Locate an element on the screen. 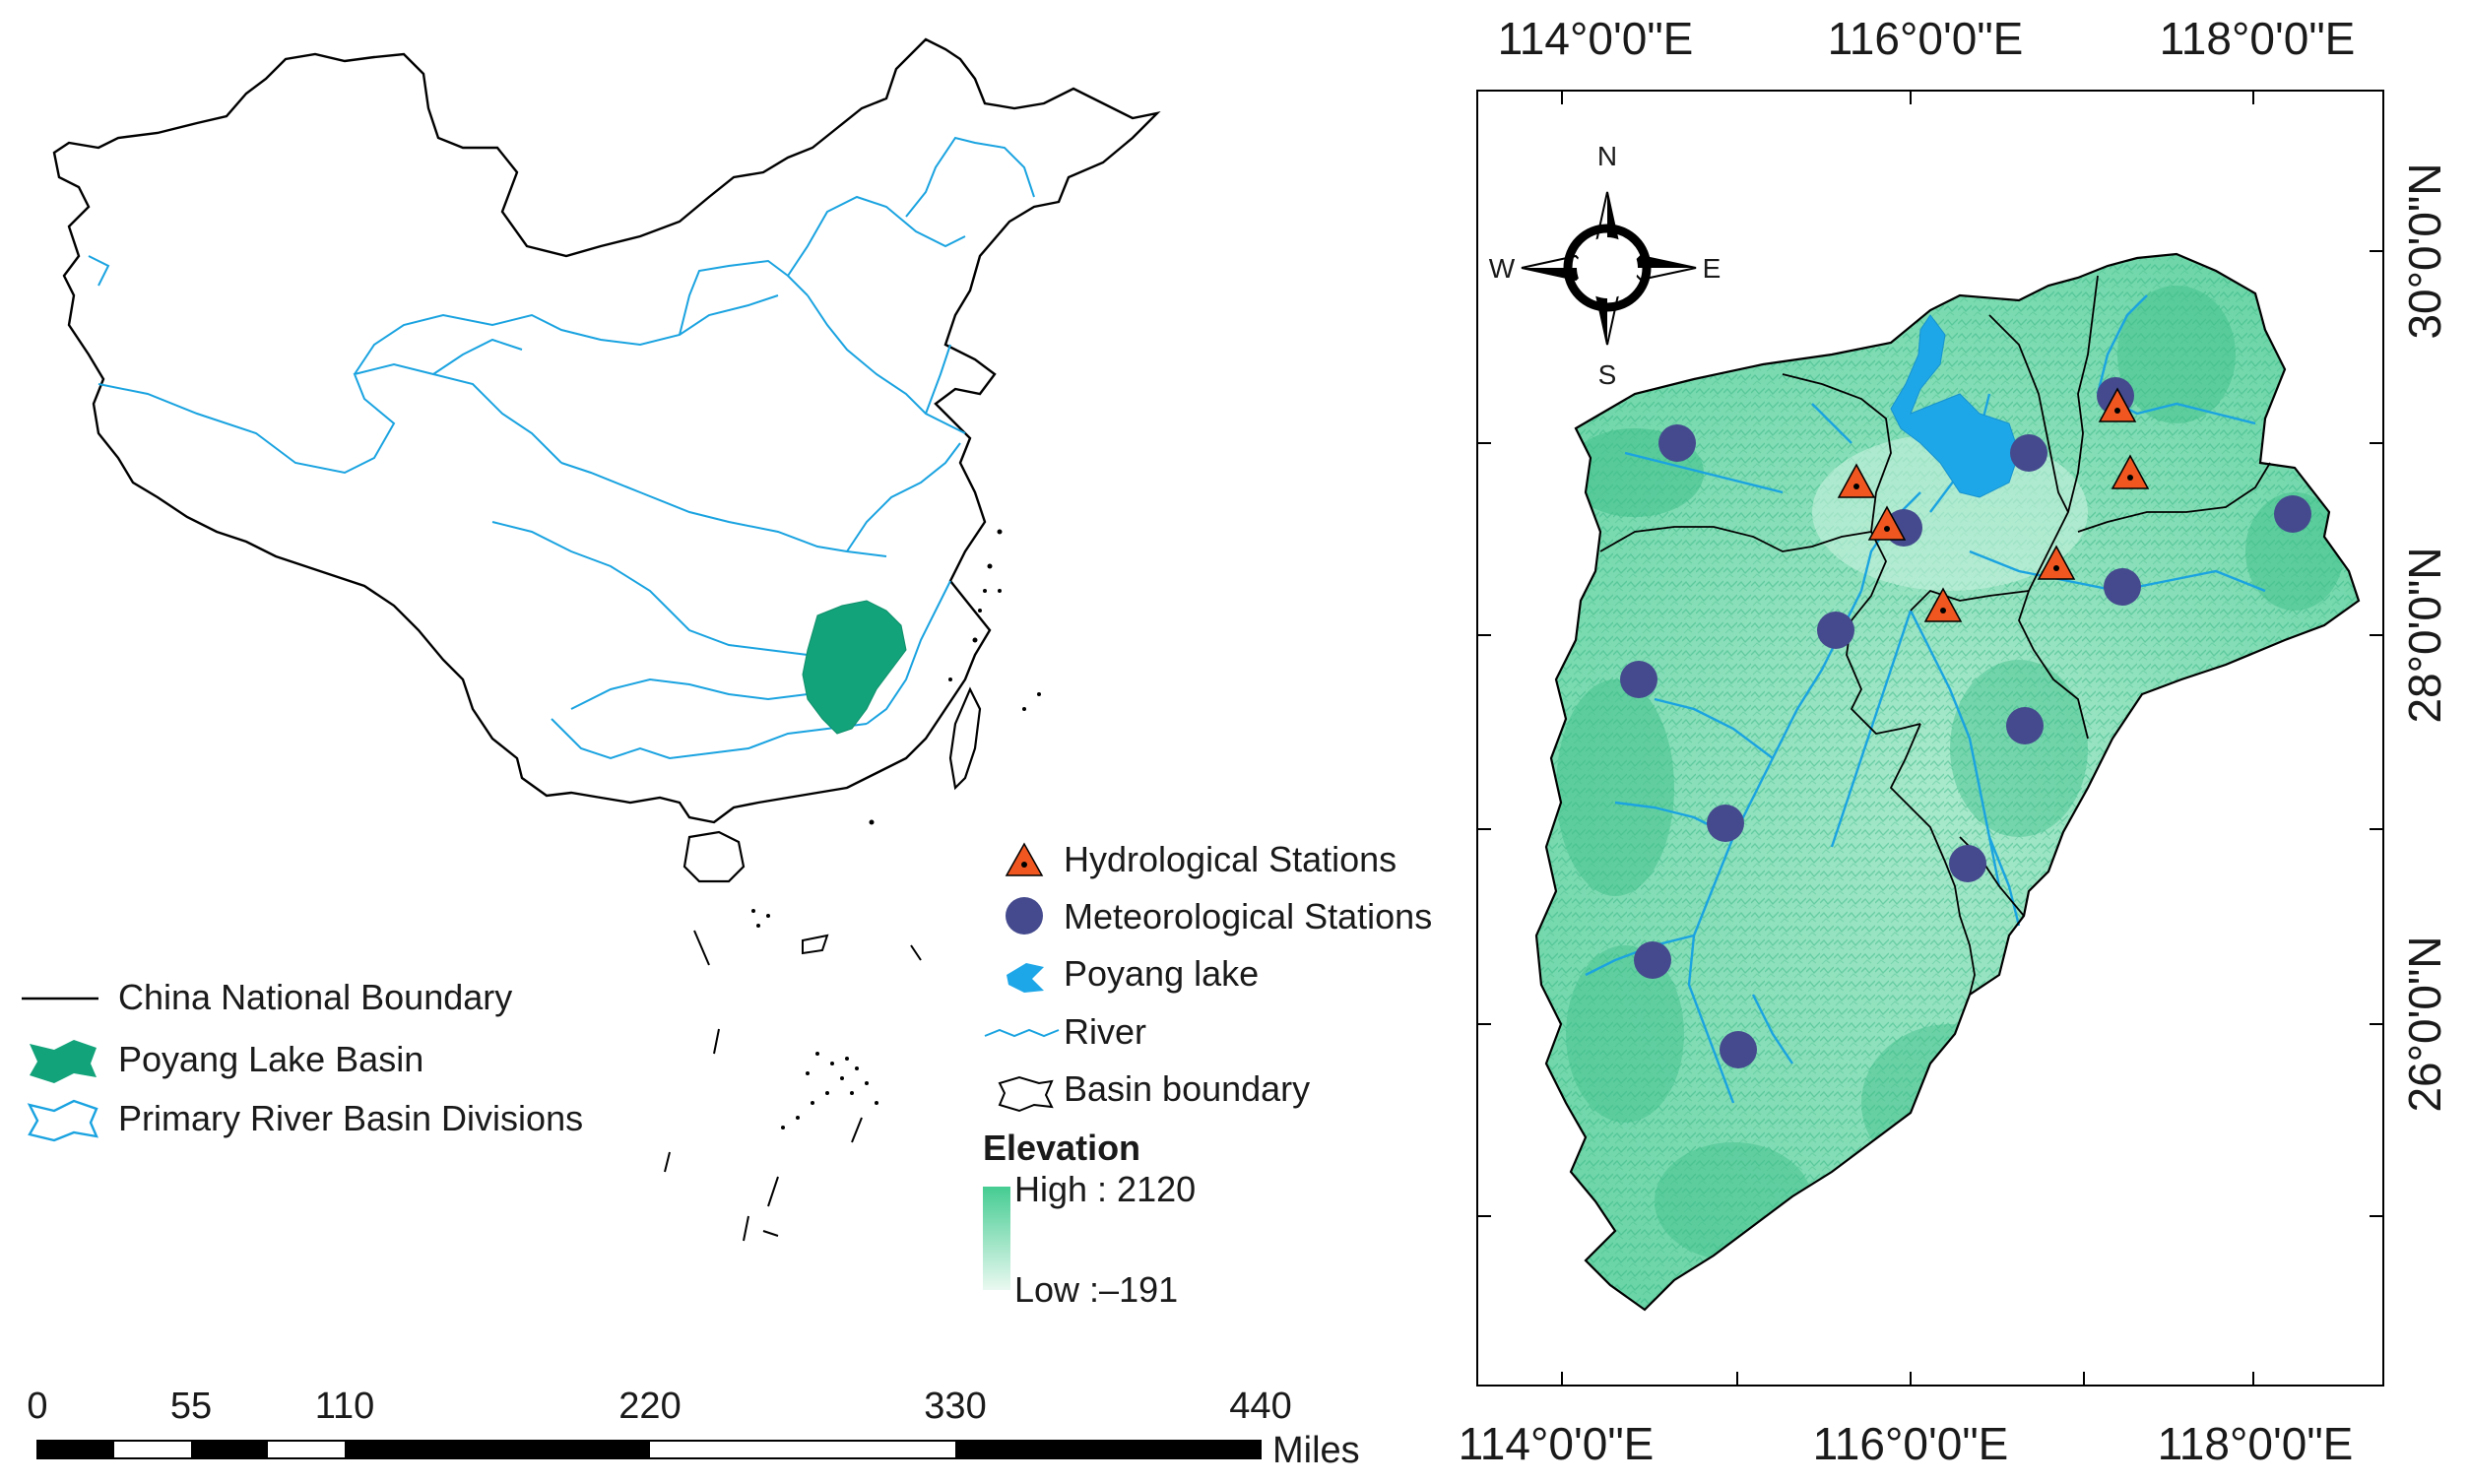 The image size is (2469, 1484). poyang-lake-basin-shape is located at coordinates (854, 667).